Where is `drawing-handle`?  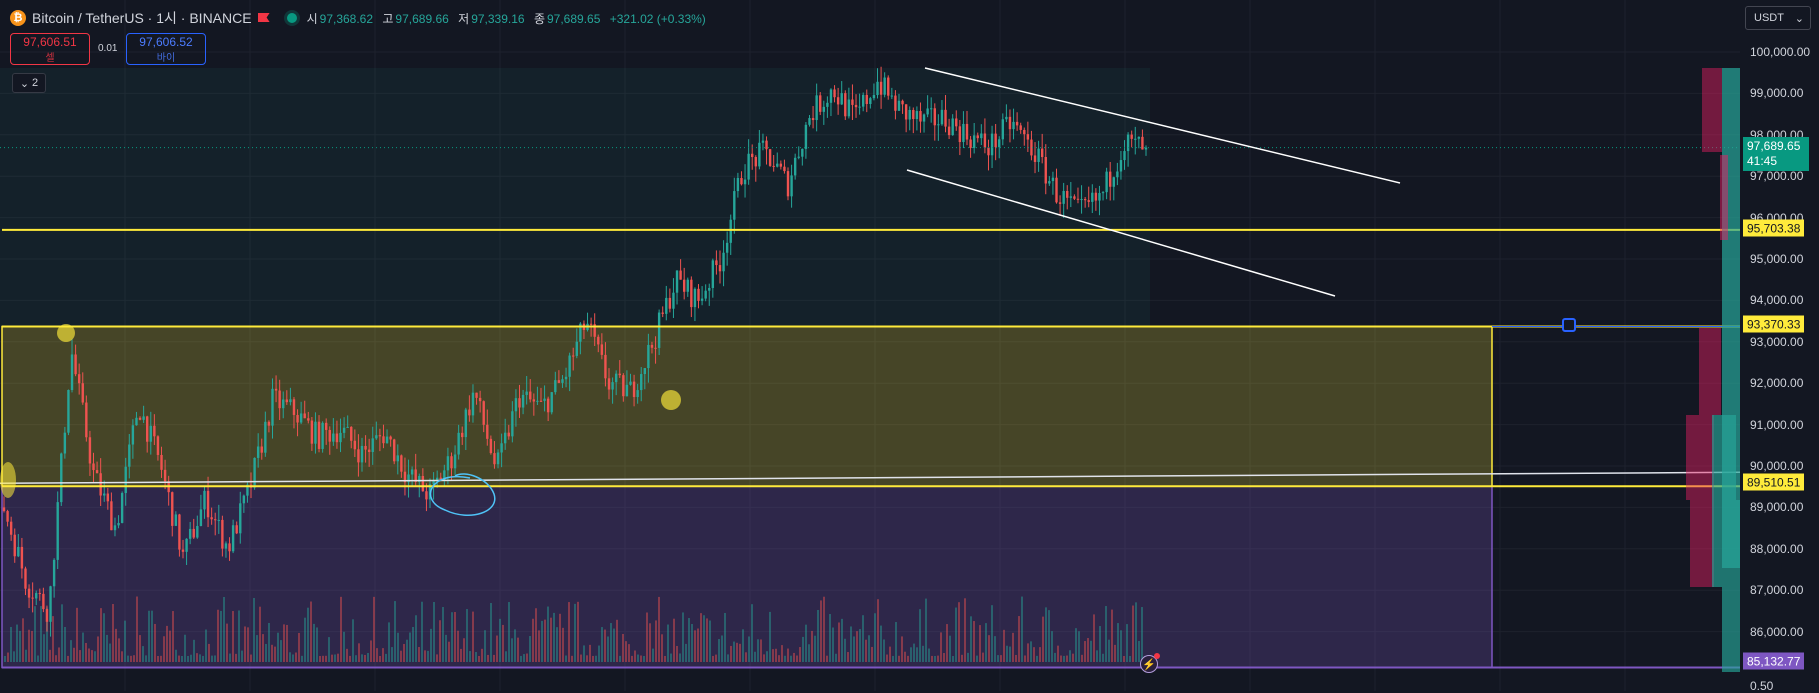
drawing-handle is located at coordinates (1569, 325).